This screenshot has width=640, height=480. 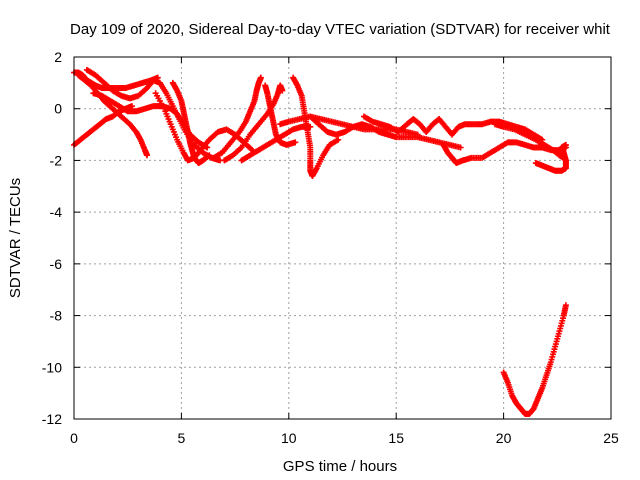 I want to click on y-tick-label: 2, so click(x=58, y=57).